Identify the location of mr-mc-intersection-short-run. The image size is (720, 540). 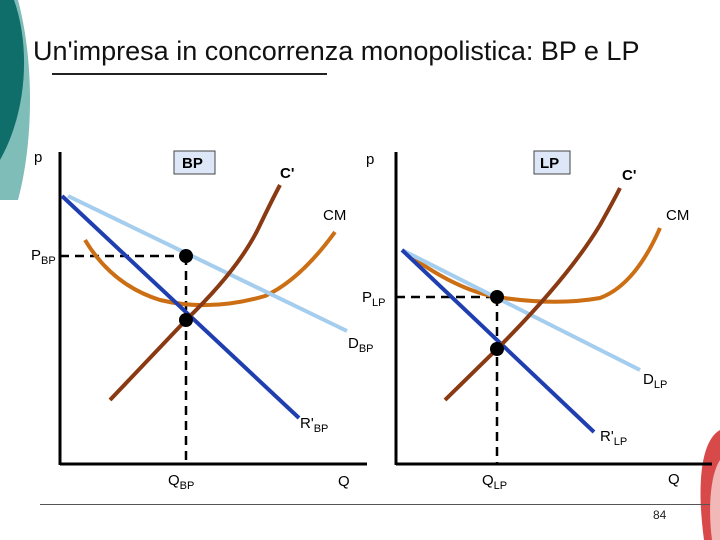
(186, 320).